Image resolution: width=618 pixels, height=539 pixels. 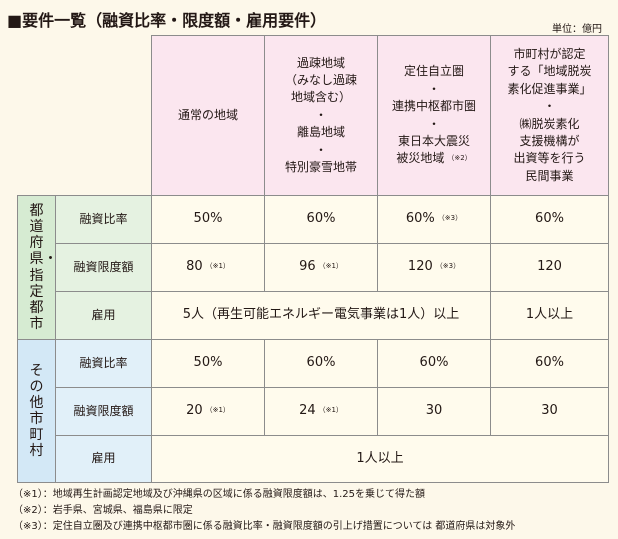 I want to click on column-header-settlement: 定住自立圏・連携中枢都市圏・東日本大震災 被災地域 （※2）, so click(x=434, y=115).